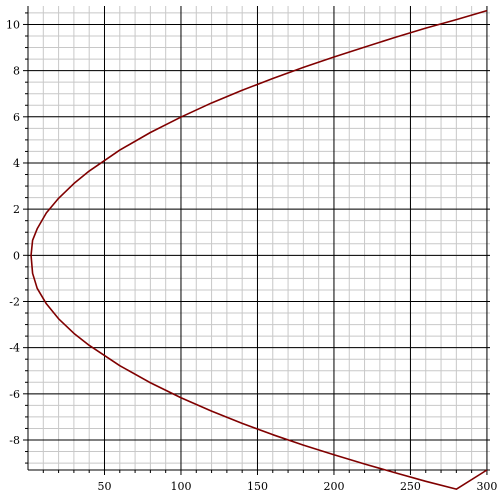 The image size is (500, 500). Describe the element at coordinates (410, 486) in the screenshot. I see `x-tick-label: 250` at that location.